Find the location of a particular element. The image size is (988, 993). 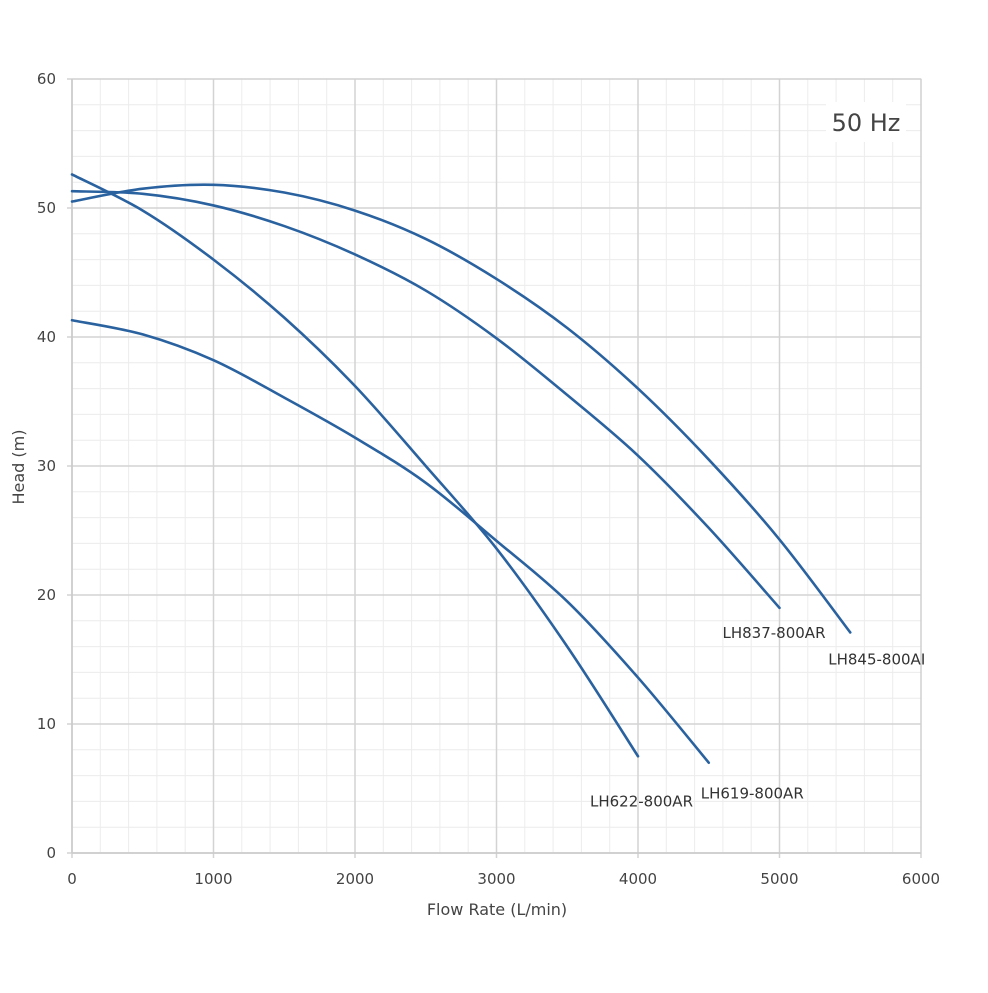

x-axis-title: Flow Rate (L/min) is located at coordinates (497, 909).